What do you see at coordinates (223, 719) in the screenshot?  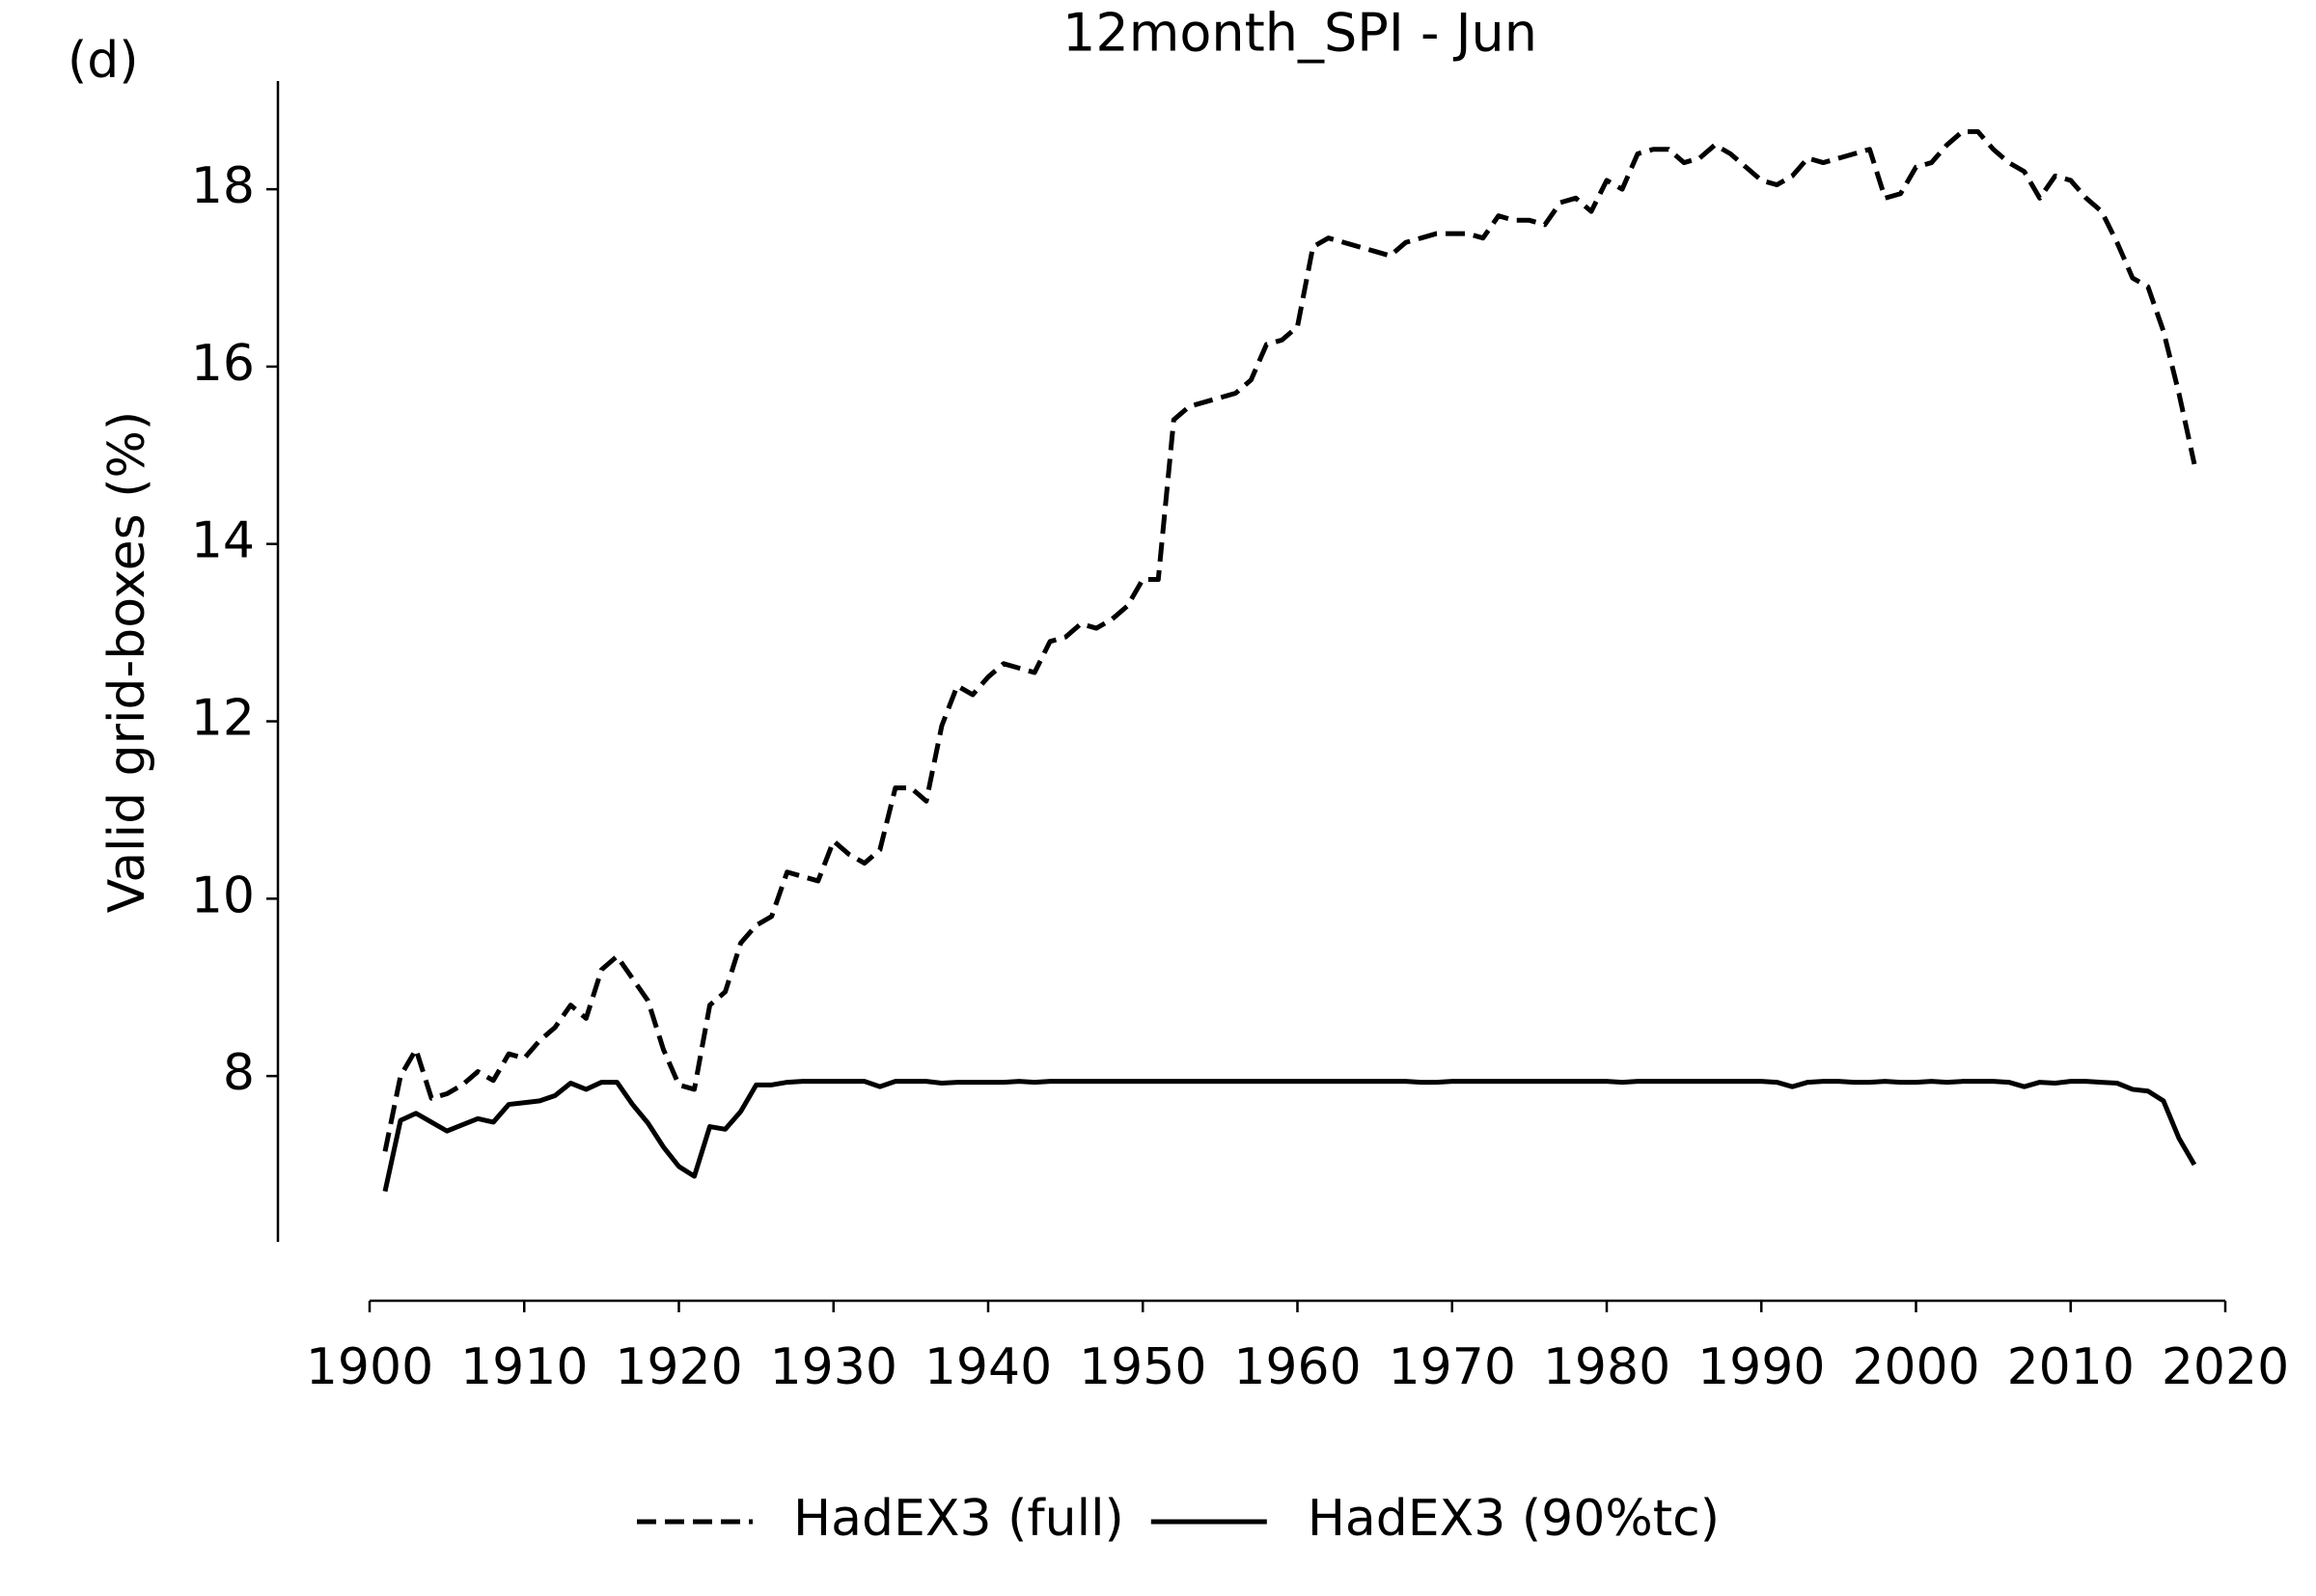 I see `y-tick-label: 12` at bounding box center [223, 719].